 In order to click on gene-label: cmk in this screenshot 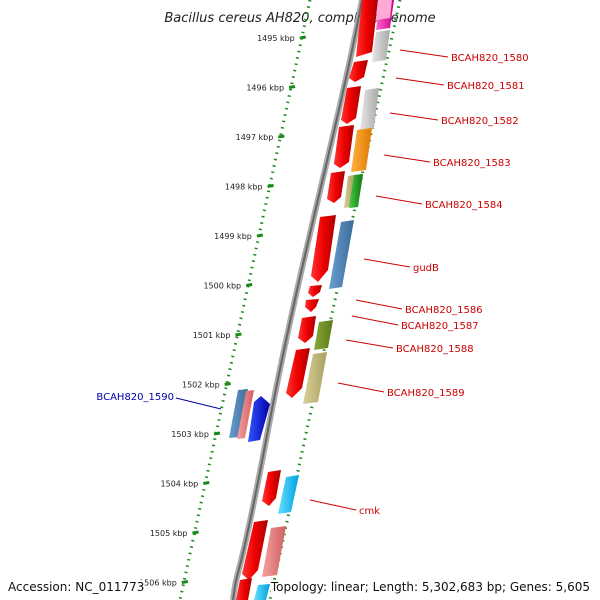, I will do `click(369, 511)`.